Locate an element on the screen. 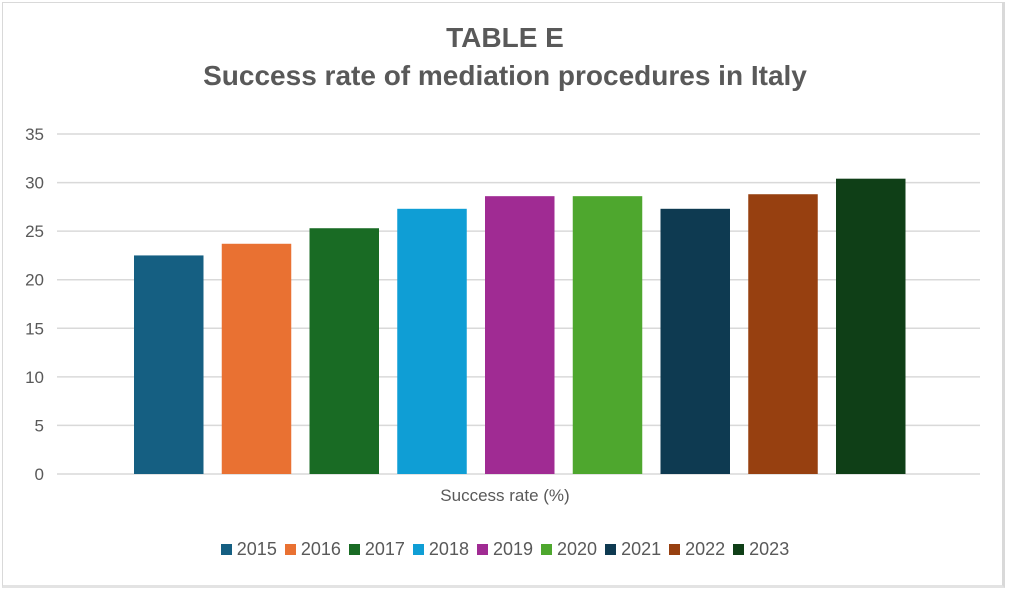 The image size is (1010, 592). bar-2018 is located at coordinates (432, 341).